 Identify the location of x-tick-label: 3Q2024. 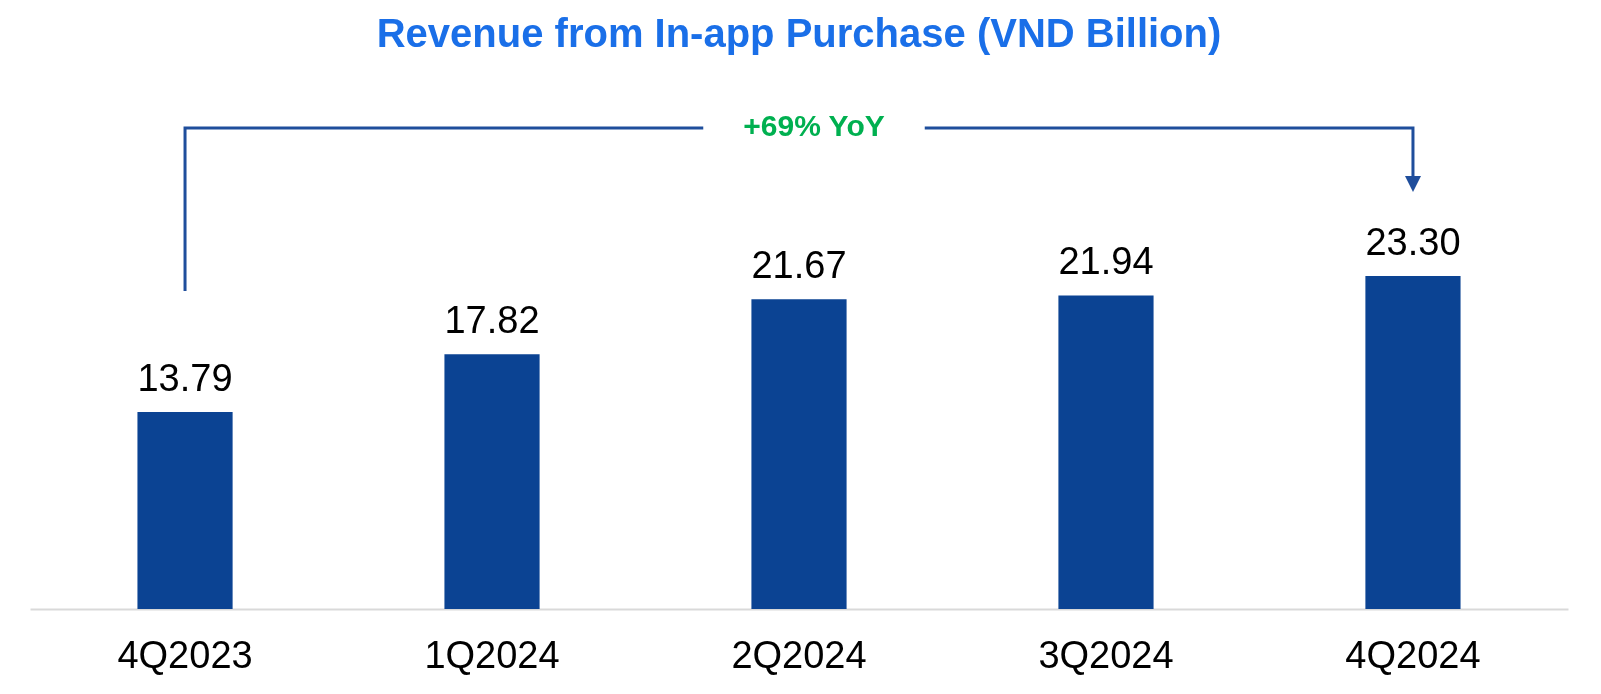
(1106, 654).